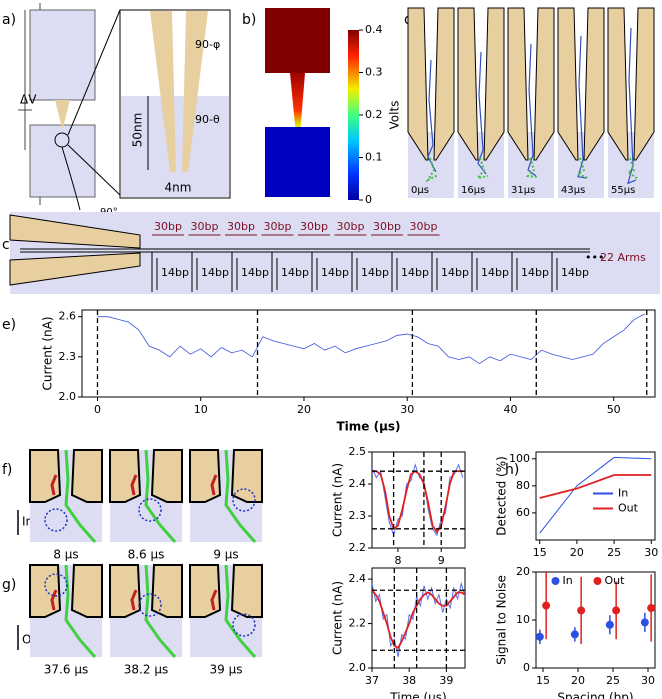 Image resolution: width=662 pixels, height=699 pixels. Describe the element at coordinates (178, 188) in the screenshot. I see `width-label: 4nm` at that location.